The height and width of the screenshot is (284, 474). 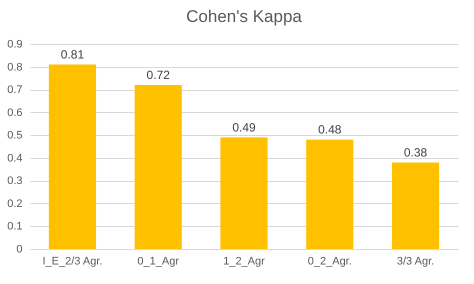 What do you see at coordinates (14, 44) in the screenshot?
I see `y-tick-label: 0.9` at bounding box center [14, 44].